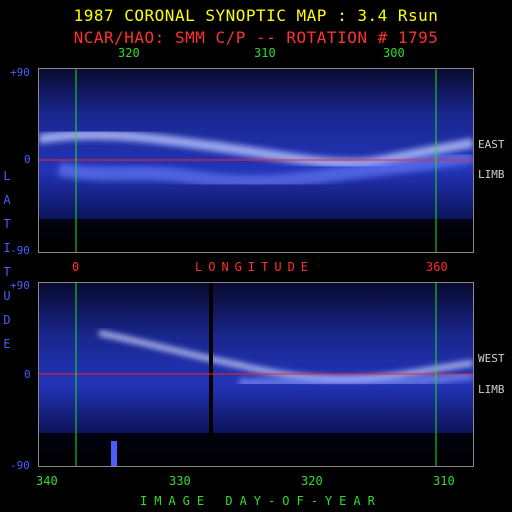  I want to click on longitude-tick-0: 0, so click(76, 267).